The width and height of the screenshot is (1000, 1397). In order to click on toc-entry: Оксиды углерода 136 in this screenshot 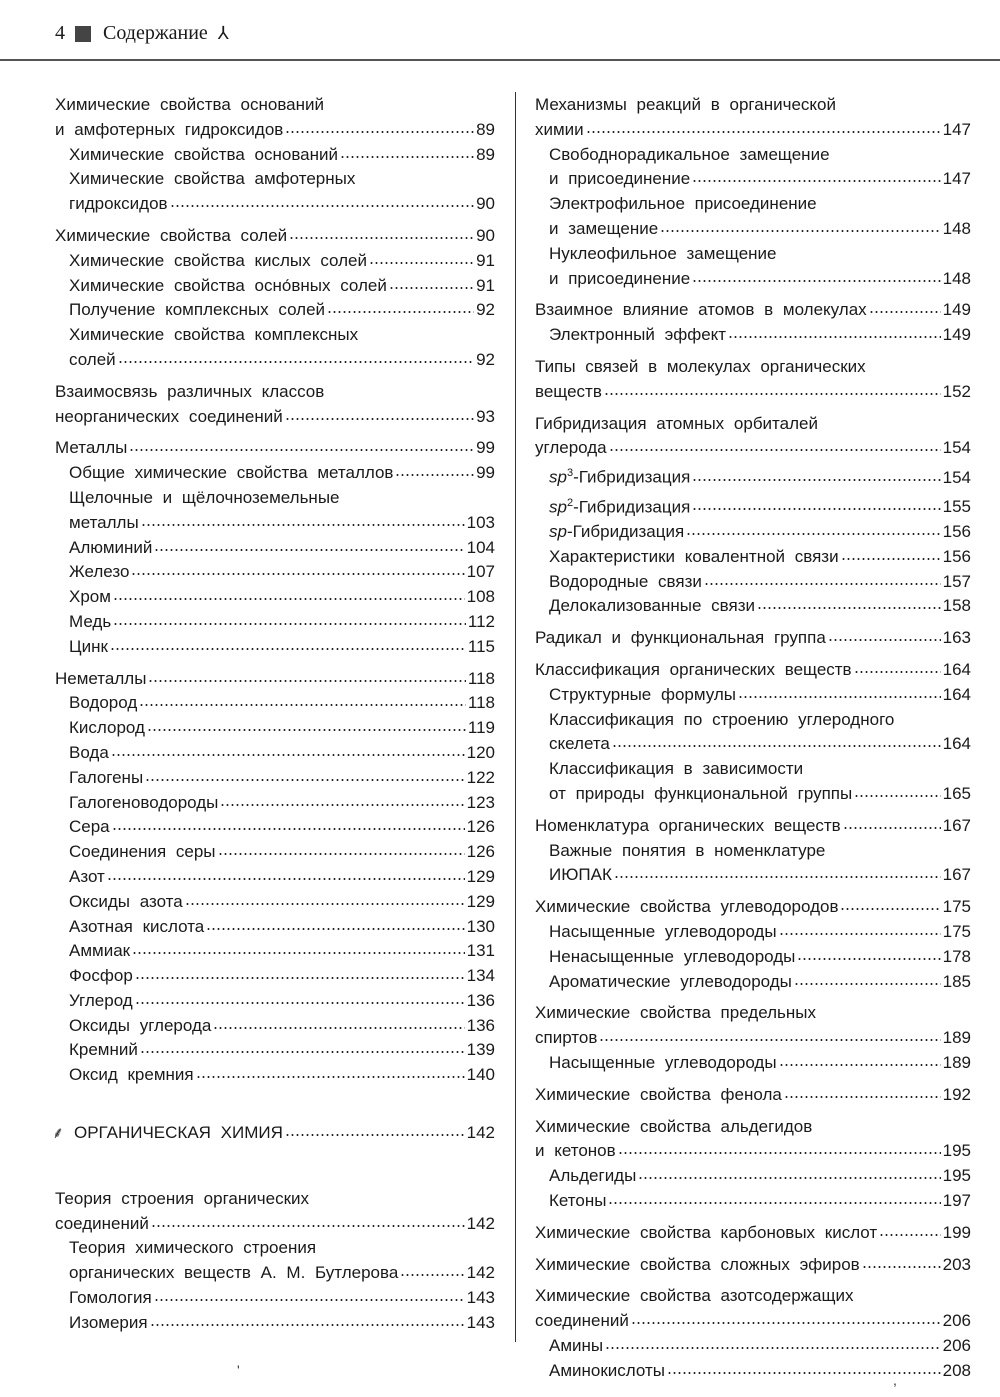, I will do `click(275, 1026)`.